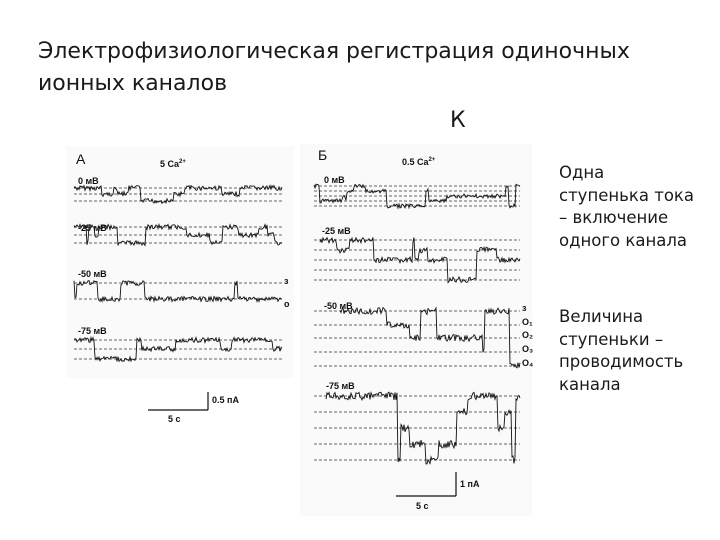 The height and width of the screenshot is (540, 720). What do you see at coordinates (614, 217) in the screenshot?
I see `side-line: – включение` at bounding box center [614, 217].